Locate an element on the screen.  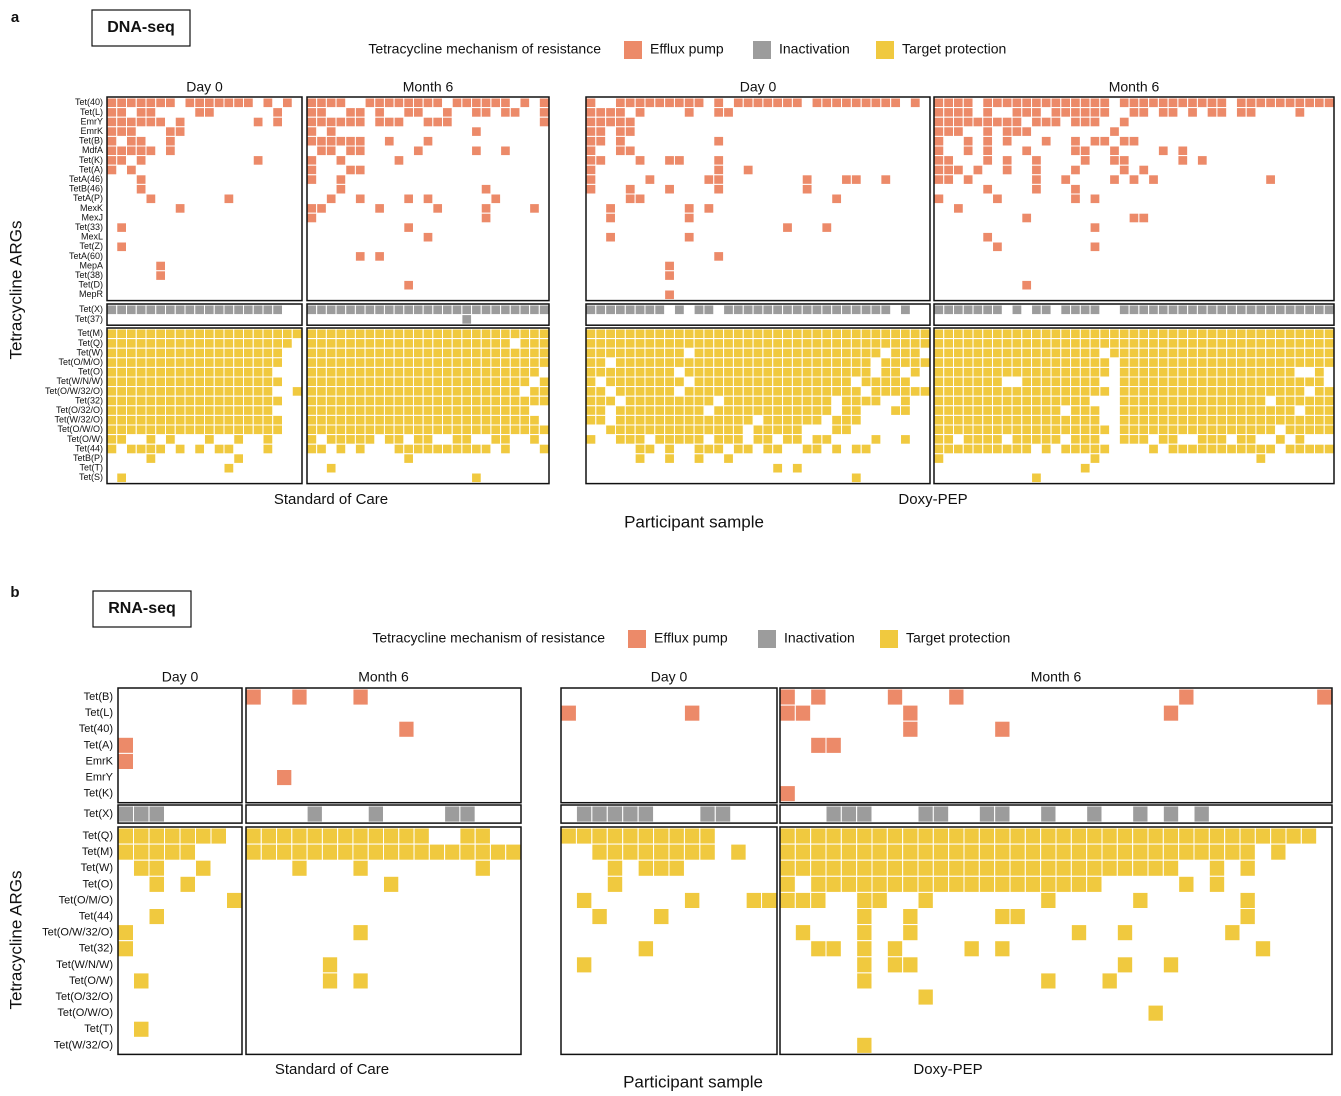
gene-label: Tet(M) is located at coordinates (91, 333).